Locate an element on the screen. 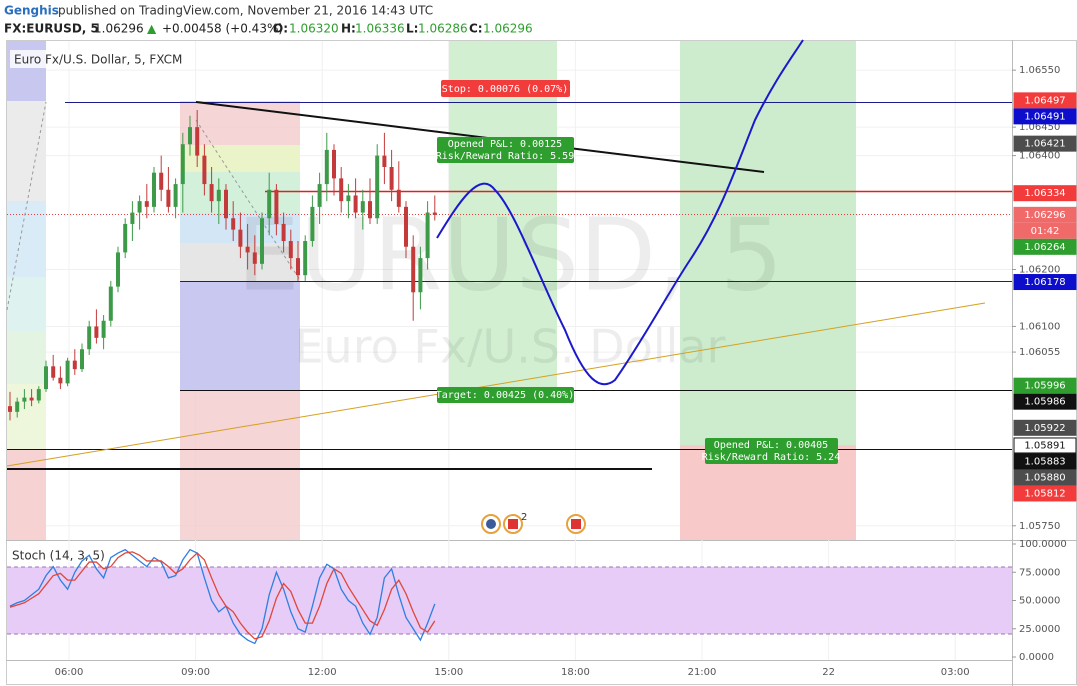 This screenshot has width=1077, height=686. price-badge-label: 01:42 is located at coordinates (1045, 231).